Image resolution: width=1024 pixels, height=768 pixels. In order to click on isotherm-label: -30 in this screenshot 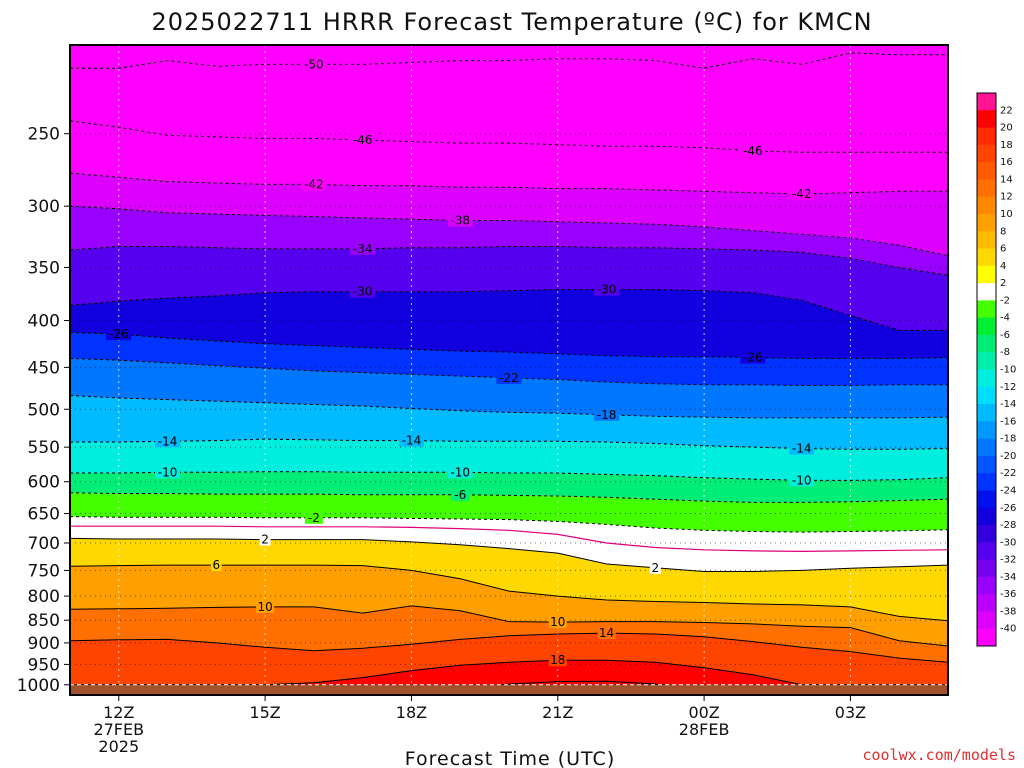, I will do `click(607, 290)`.